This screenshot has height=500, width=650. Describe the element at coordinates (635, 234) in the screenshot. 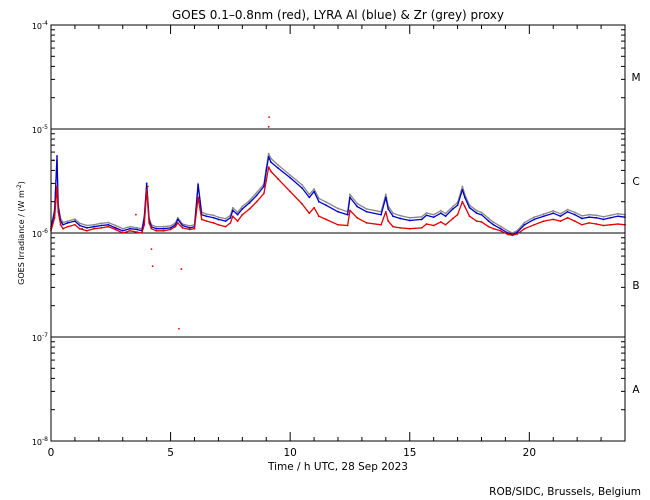

I see `flare-class-labels: A B C M` at that location.